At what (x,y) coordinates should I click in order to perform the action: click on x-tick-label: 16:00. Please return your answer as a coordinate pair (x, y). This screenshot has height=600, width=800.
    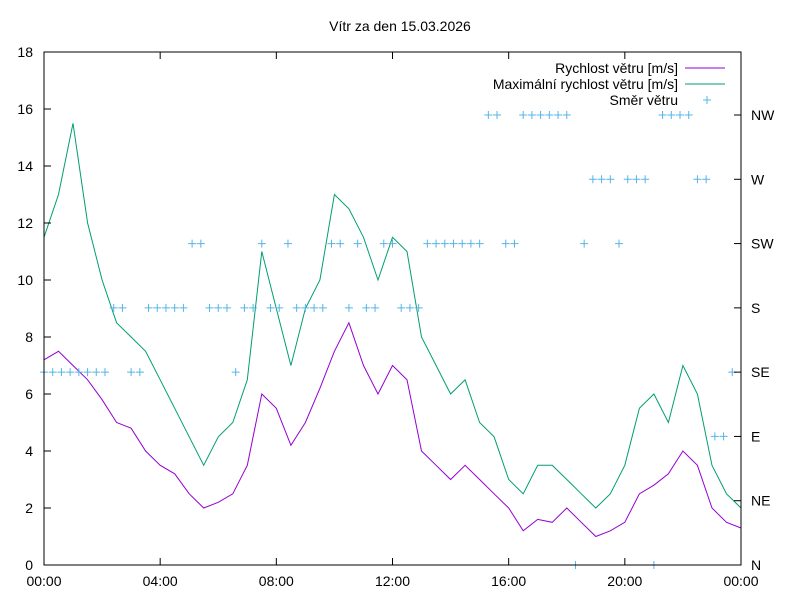
    Looking at the image, I should click on (508, 581).